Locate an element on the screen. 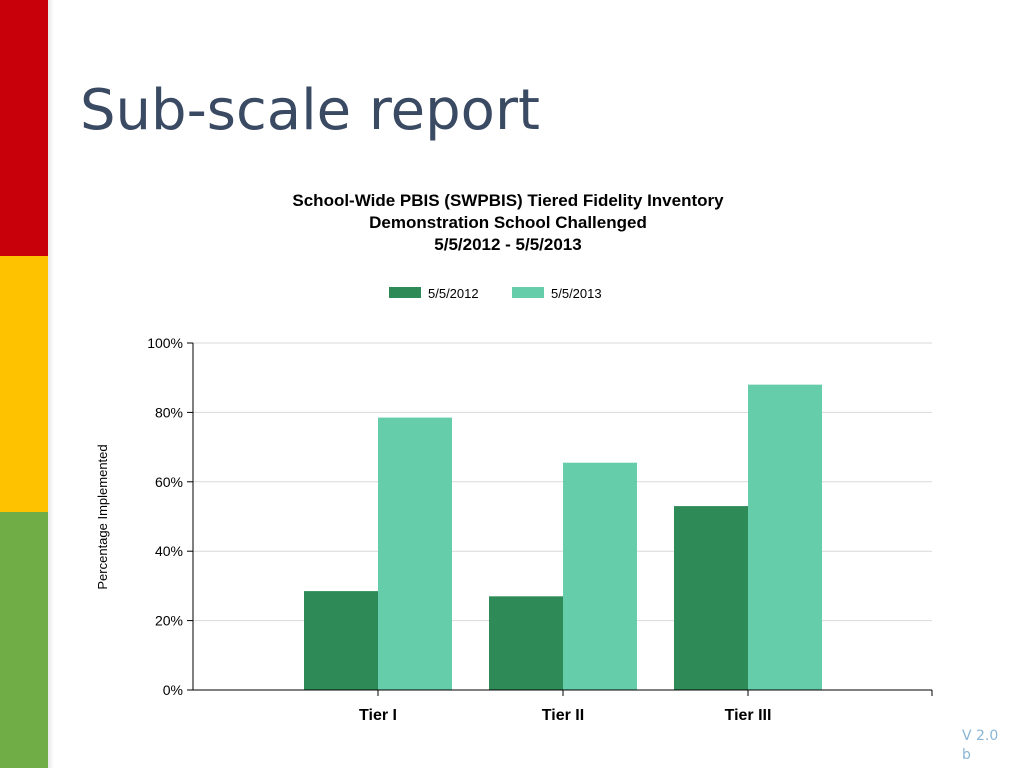 The width and height of the screenshot is (1024, 768). x-tick-label: Tier I is located at coordinates (378, 715).